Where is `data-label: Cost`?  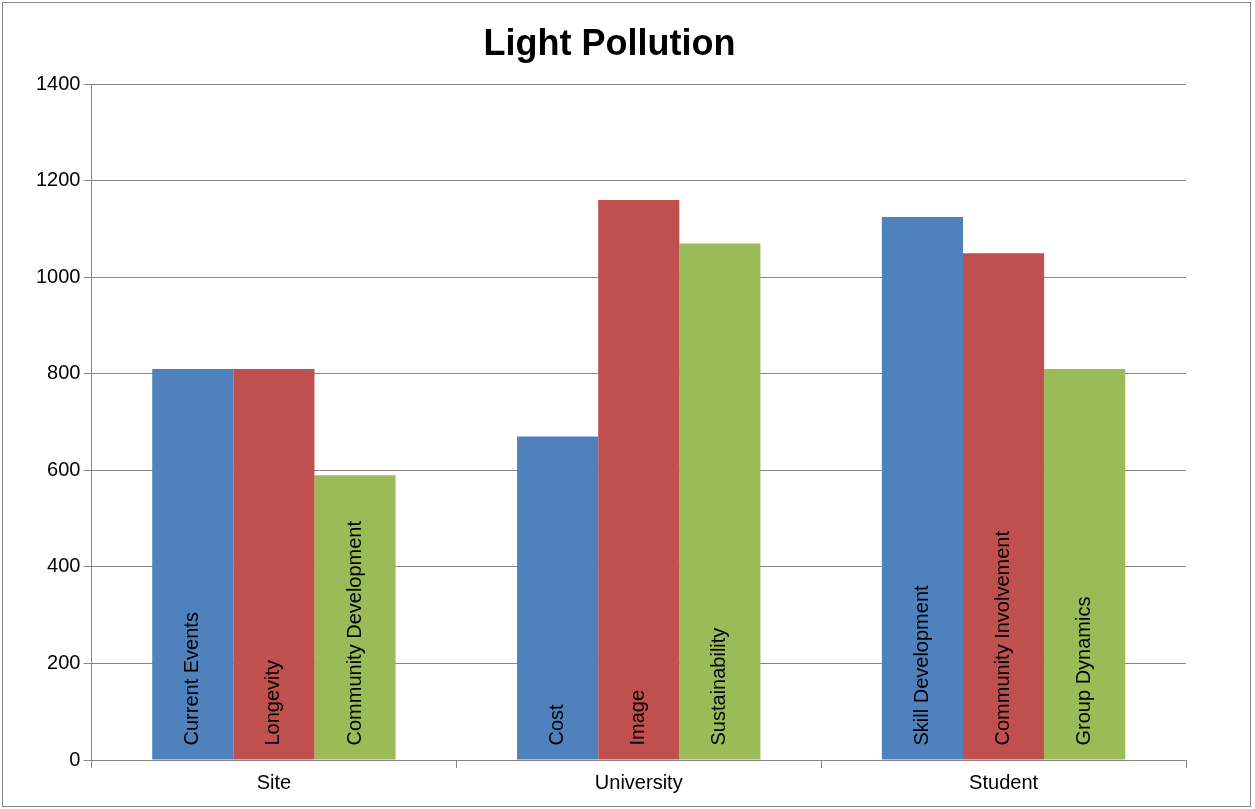
data-label: Cost is located at coordinates (556, 724).